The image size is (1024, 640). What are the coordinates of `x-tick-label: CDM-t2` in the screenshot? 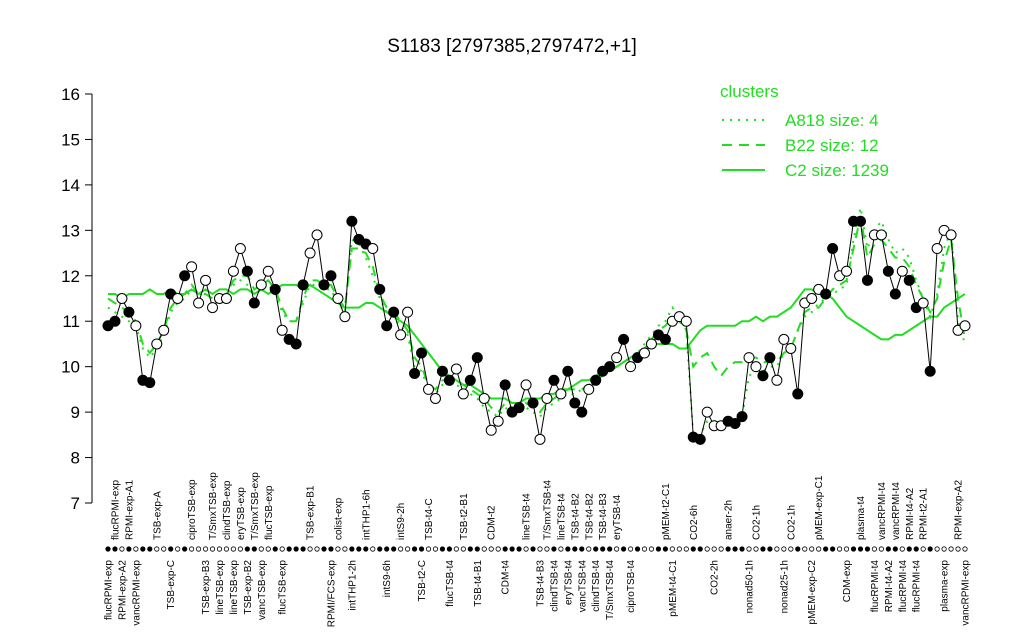 It's located at (492, 522).